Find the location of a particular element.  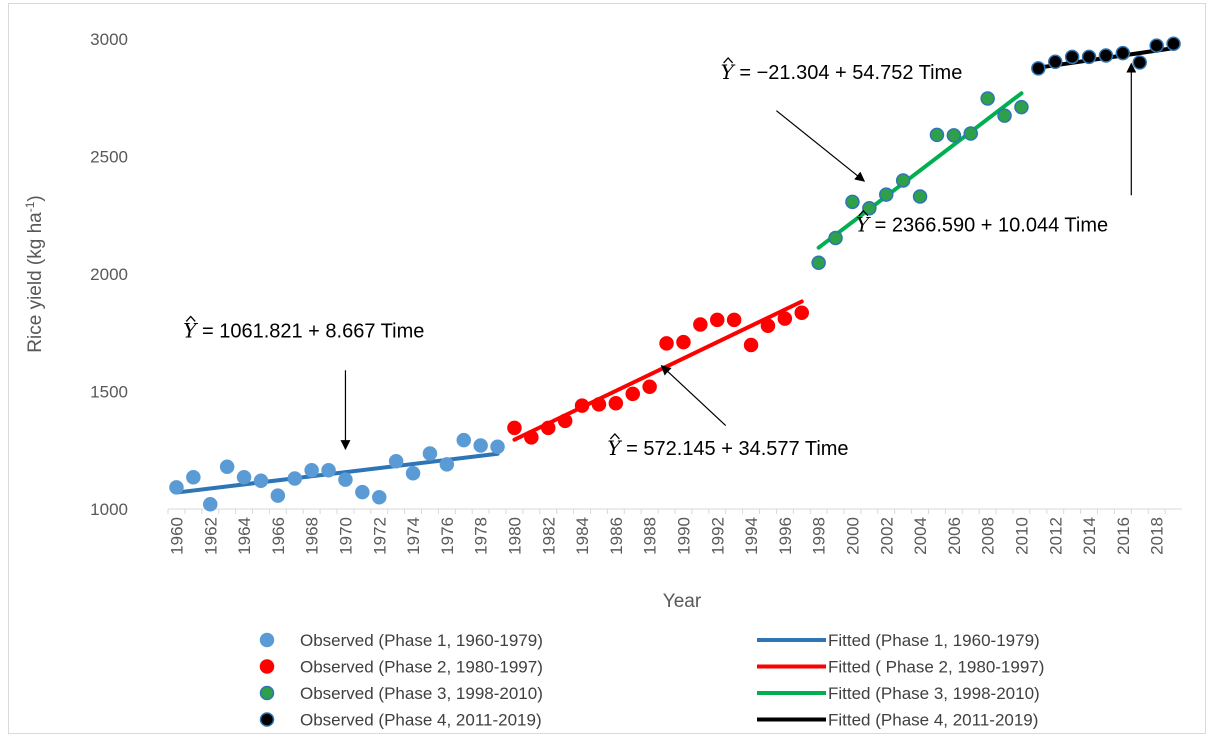

legend-label: Fitted ( Phase 2, 1980-1997) is located at coordinates (936, 667).